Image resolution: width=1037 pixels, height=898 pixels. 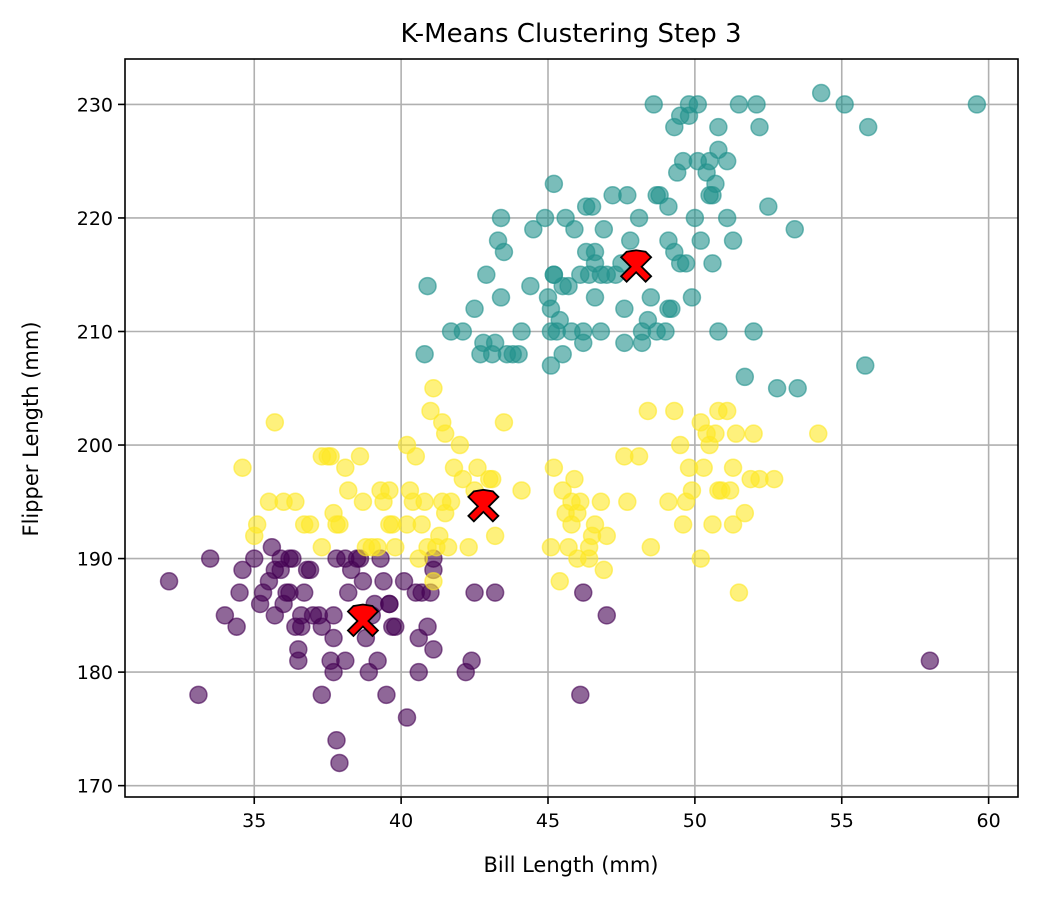 I want to click on x-axis-label: Bill Length (mm), so click(x=571, y=865).